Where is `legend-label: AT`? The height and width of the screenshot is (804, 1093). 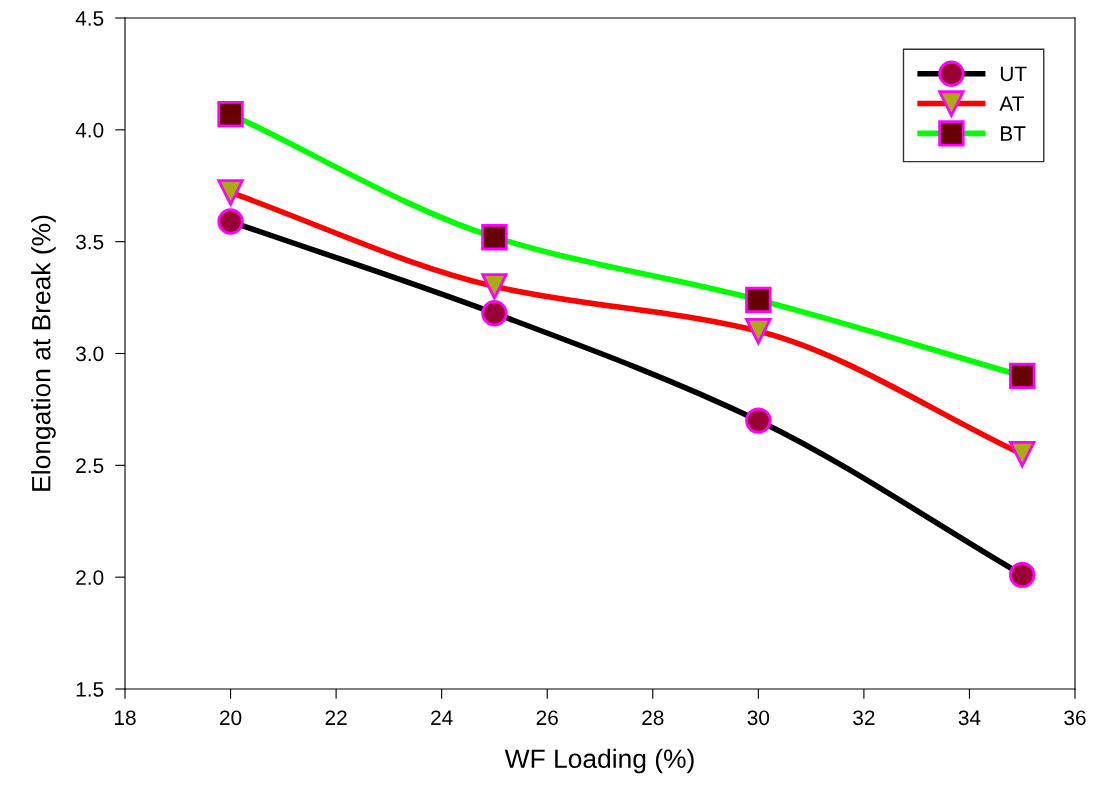
legend-label: AT is located at coordinates (1011, 103).